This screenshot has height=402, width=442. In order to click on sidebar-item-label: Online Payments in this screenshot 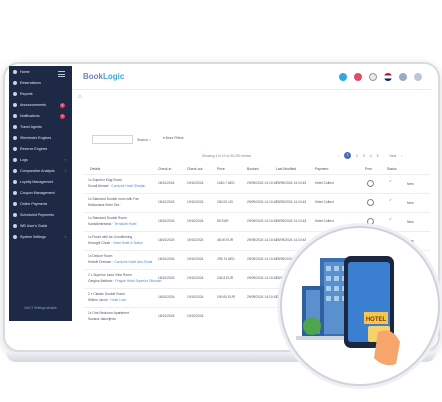, I will do `click(34, 204)`.